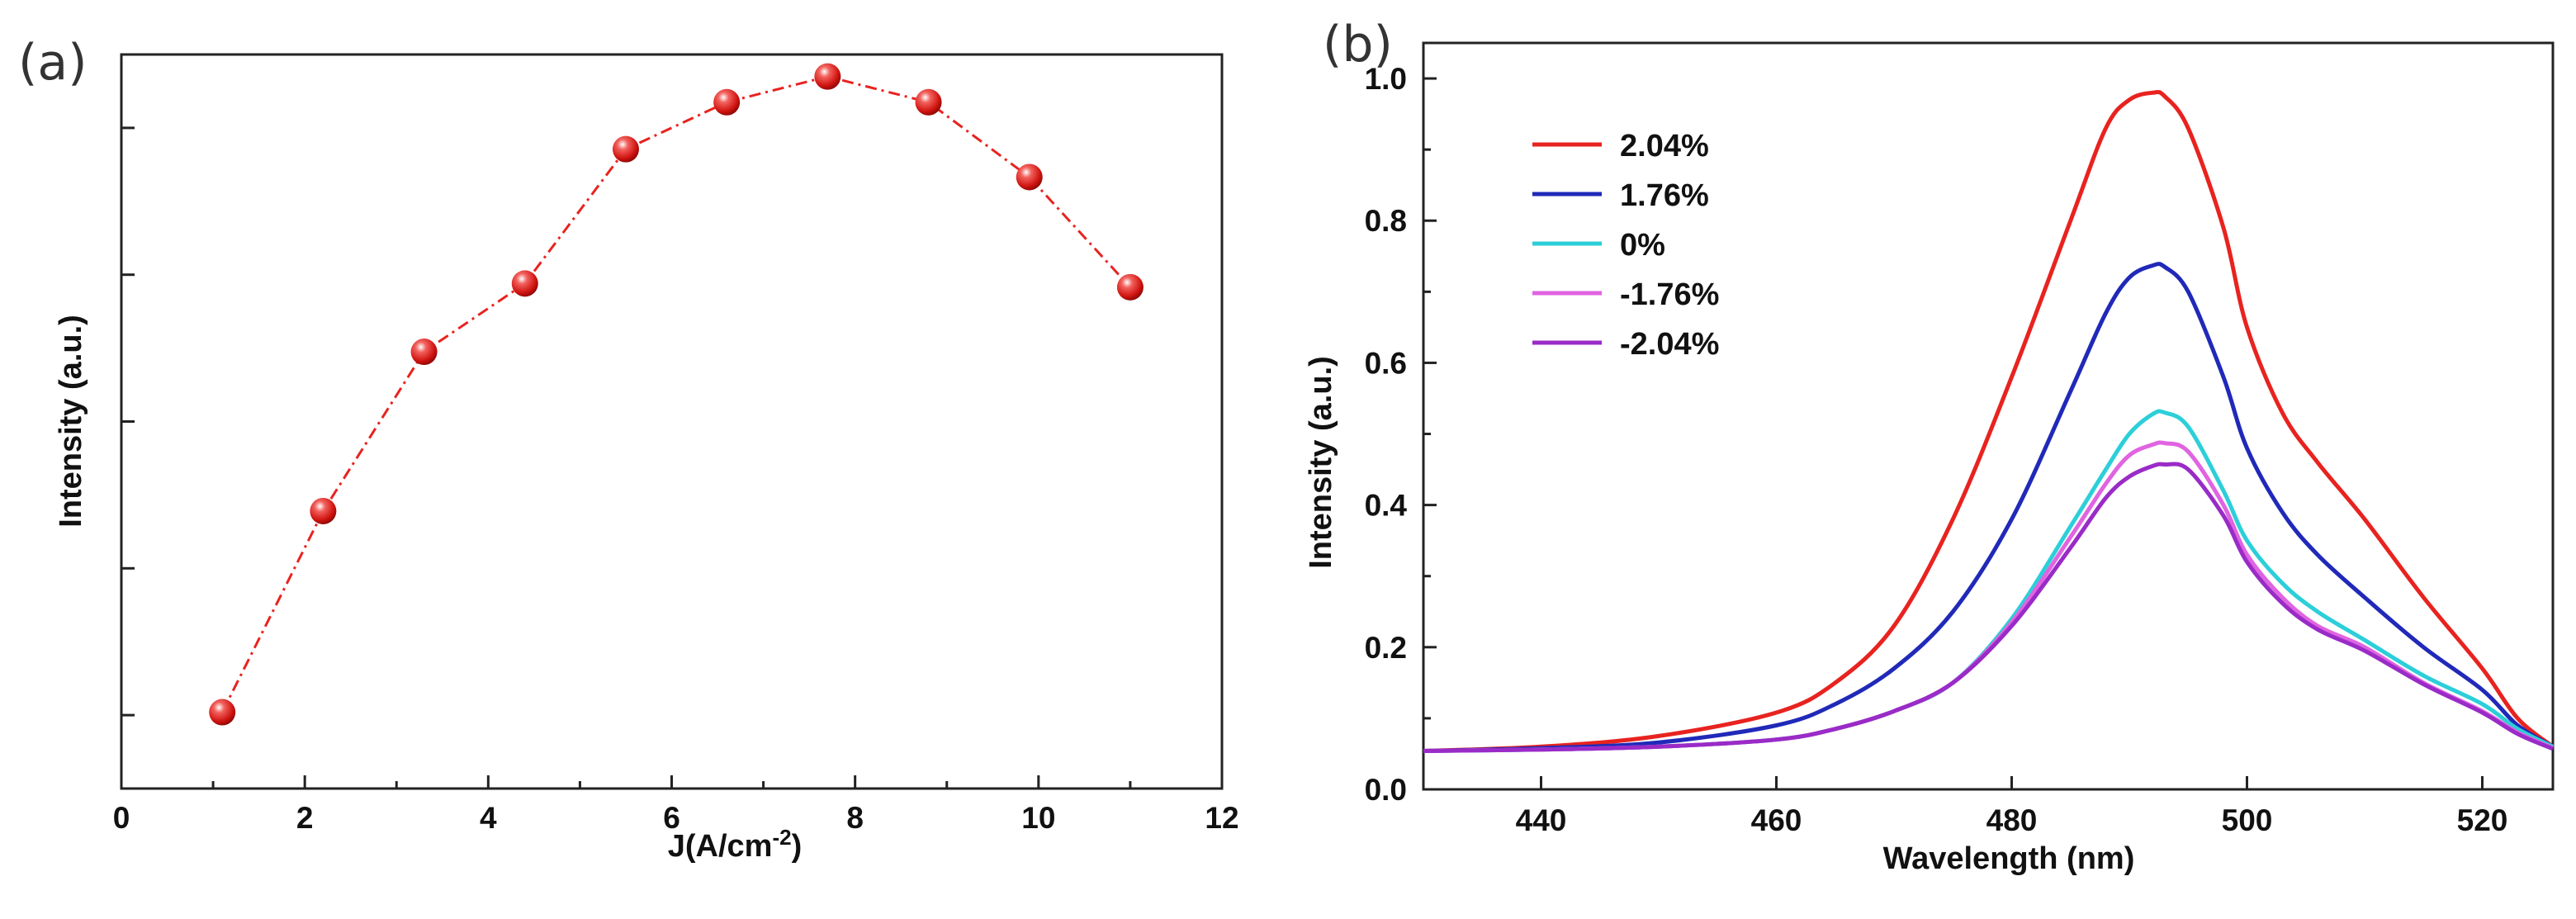  What do you see at coordinates (1541, 820) in the screenshot?
I see `panel-b-xtick-label: 440` at bounding box center [1541, 820].